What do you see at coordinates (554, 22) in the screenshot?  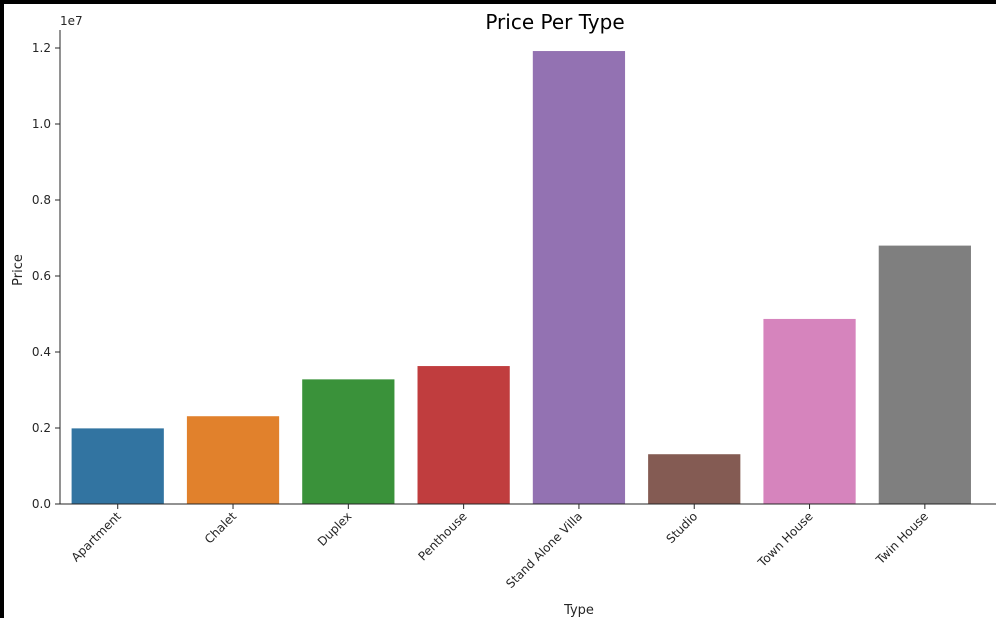 I see `chart-title: Price Per Type` at bounding box center [554, 22].